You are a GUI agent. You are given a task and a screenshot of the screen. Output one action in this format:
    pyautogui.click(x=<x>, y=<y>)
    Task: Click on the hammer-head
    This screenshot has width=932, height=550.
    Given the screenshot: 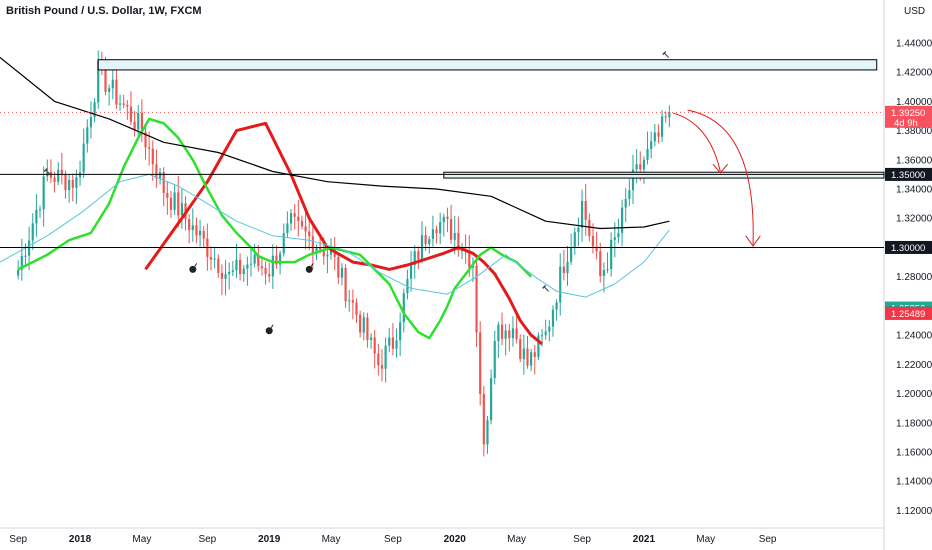 What is the action you would take?
    pyautogui.click(x=45, y=170)
    